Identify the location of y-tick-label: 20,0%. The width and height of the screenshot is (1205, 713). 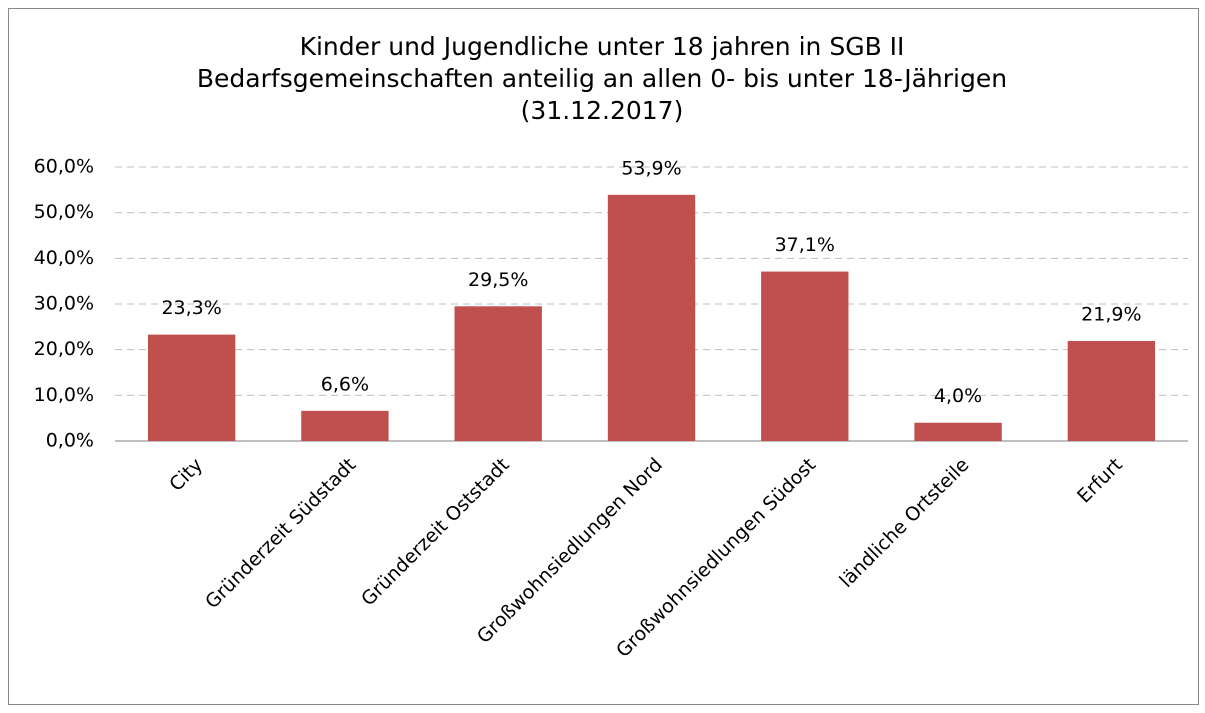
(64, 349).